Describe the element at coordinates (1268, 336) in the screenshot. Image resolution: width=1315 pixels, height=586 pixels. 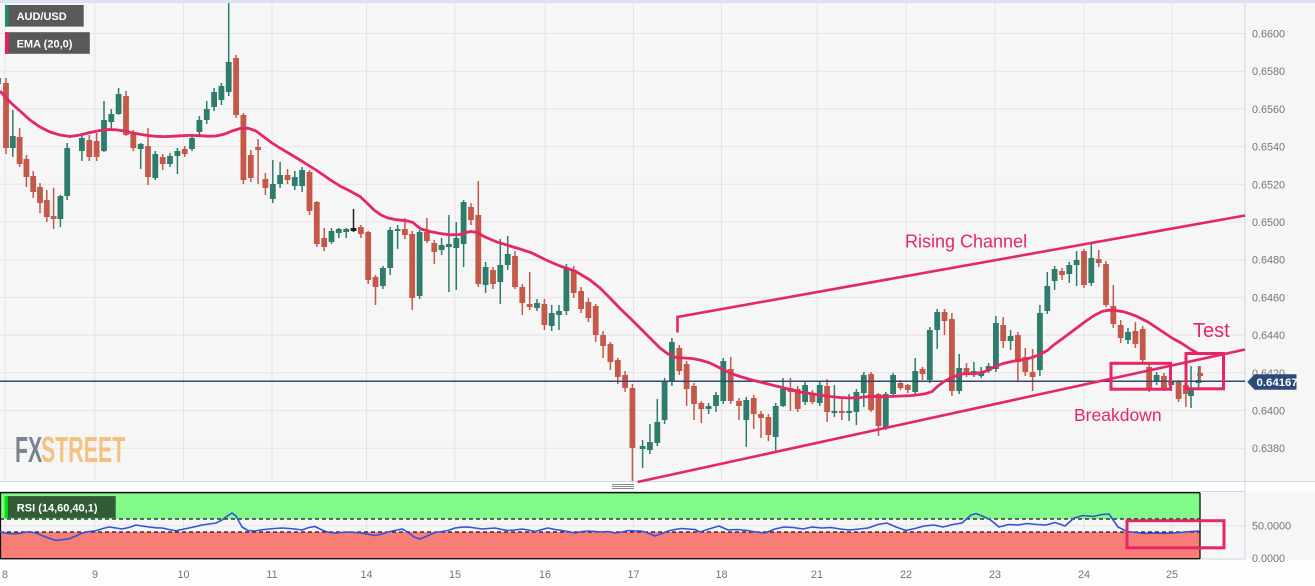
I see `svg-text: 0.6440` at that location.